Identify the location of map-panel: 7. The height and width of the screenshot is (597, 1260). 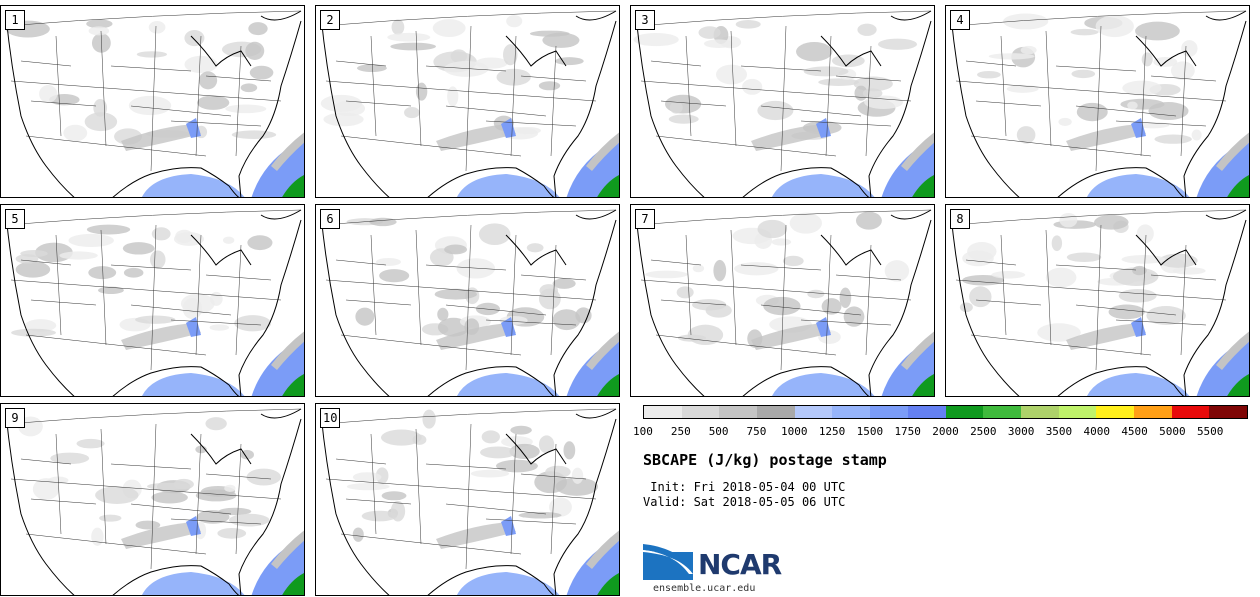
(782, 300).